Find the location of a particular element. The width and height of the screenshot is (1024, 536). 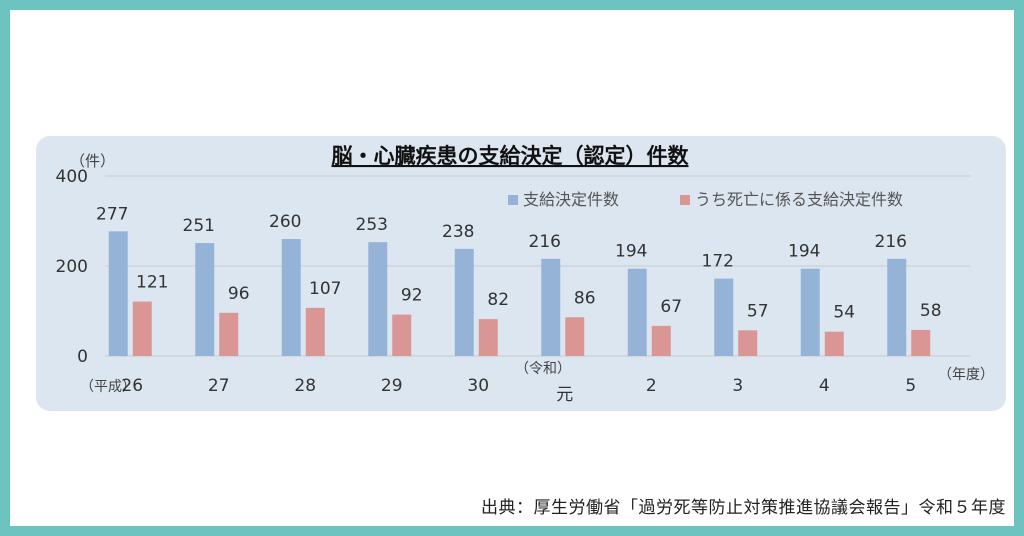

data-label: 82 is located at coordinates (498, 300).